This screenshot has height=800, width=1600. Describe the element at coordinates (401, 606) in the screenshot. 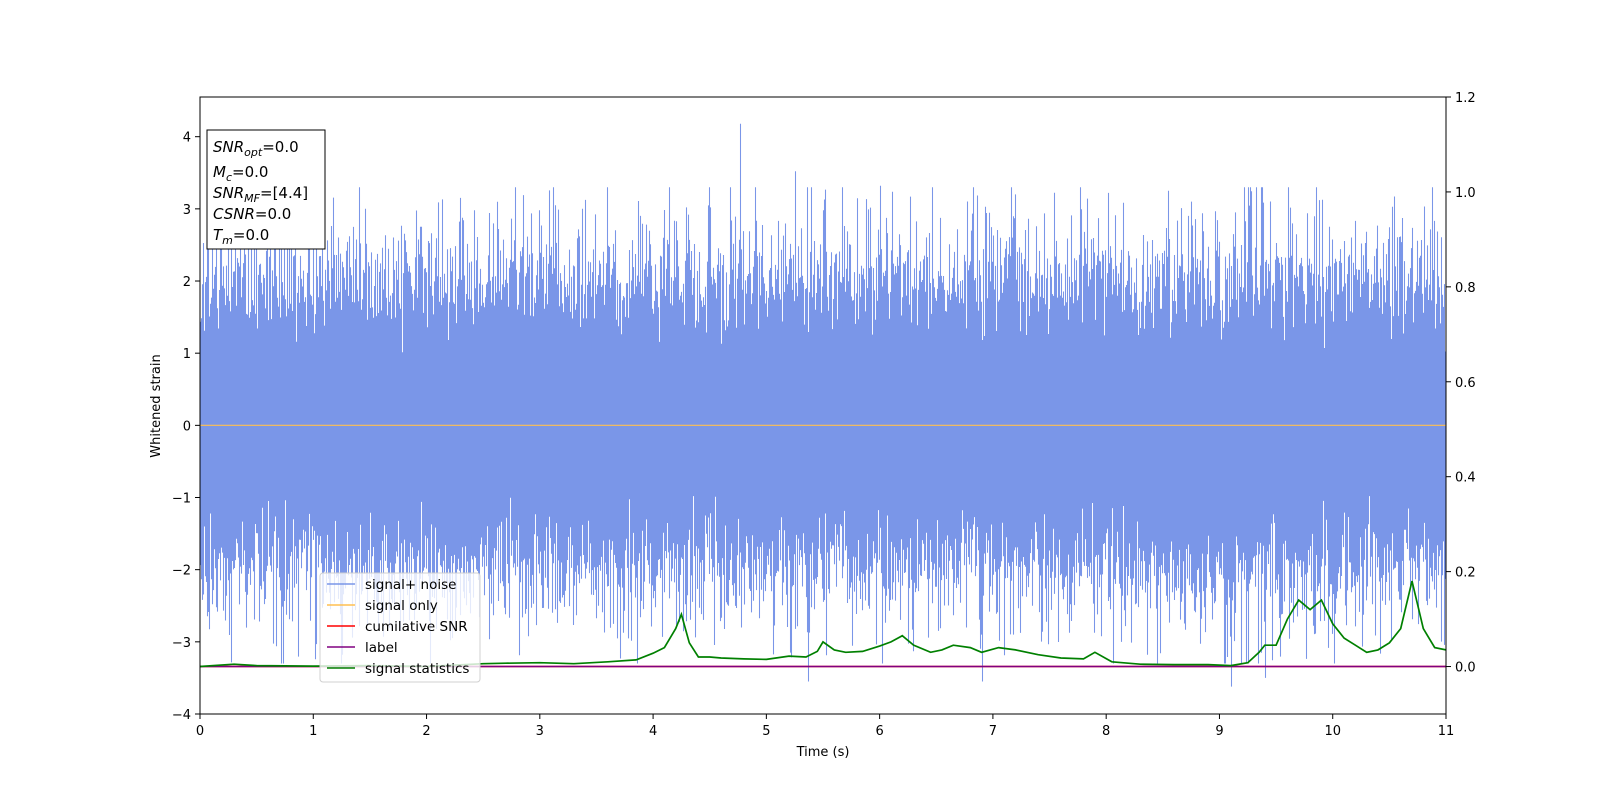

I see `legend-entry: signal only` at that location.